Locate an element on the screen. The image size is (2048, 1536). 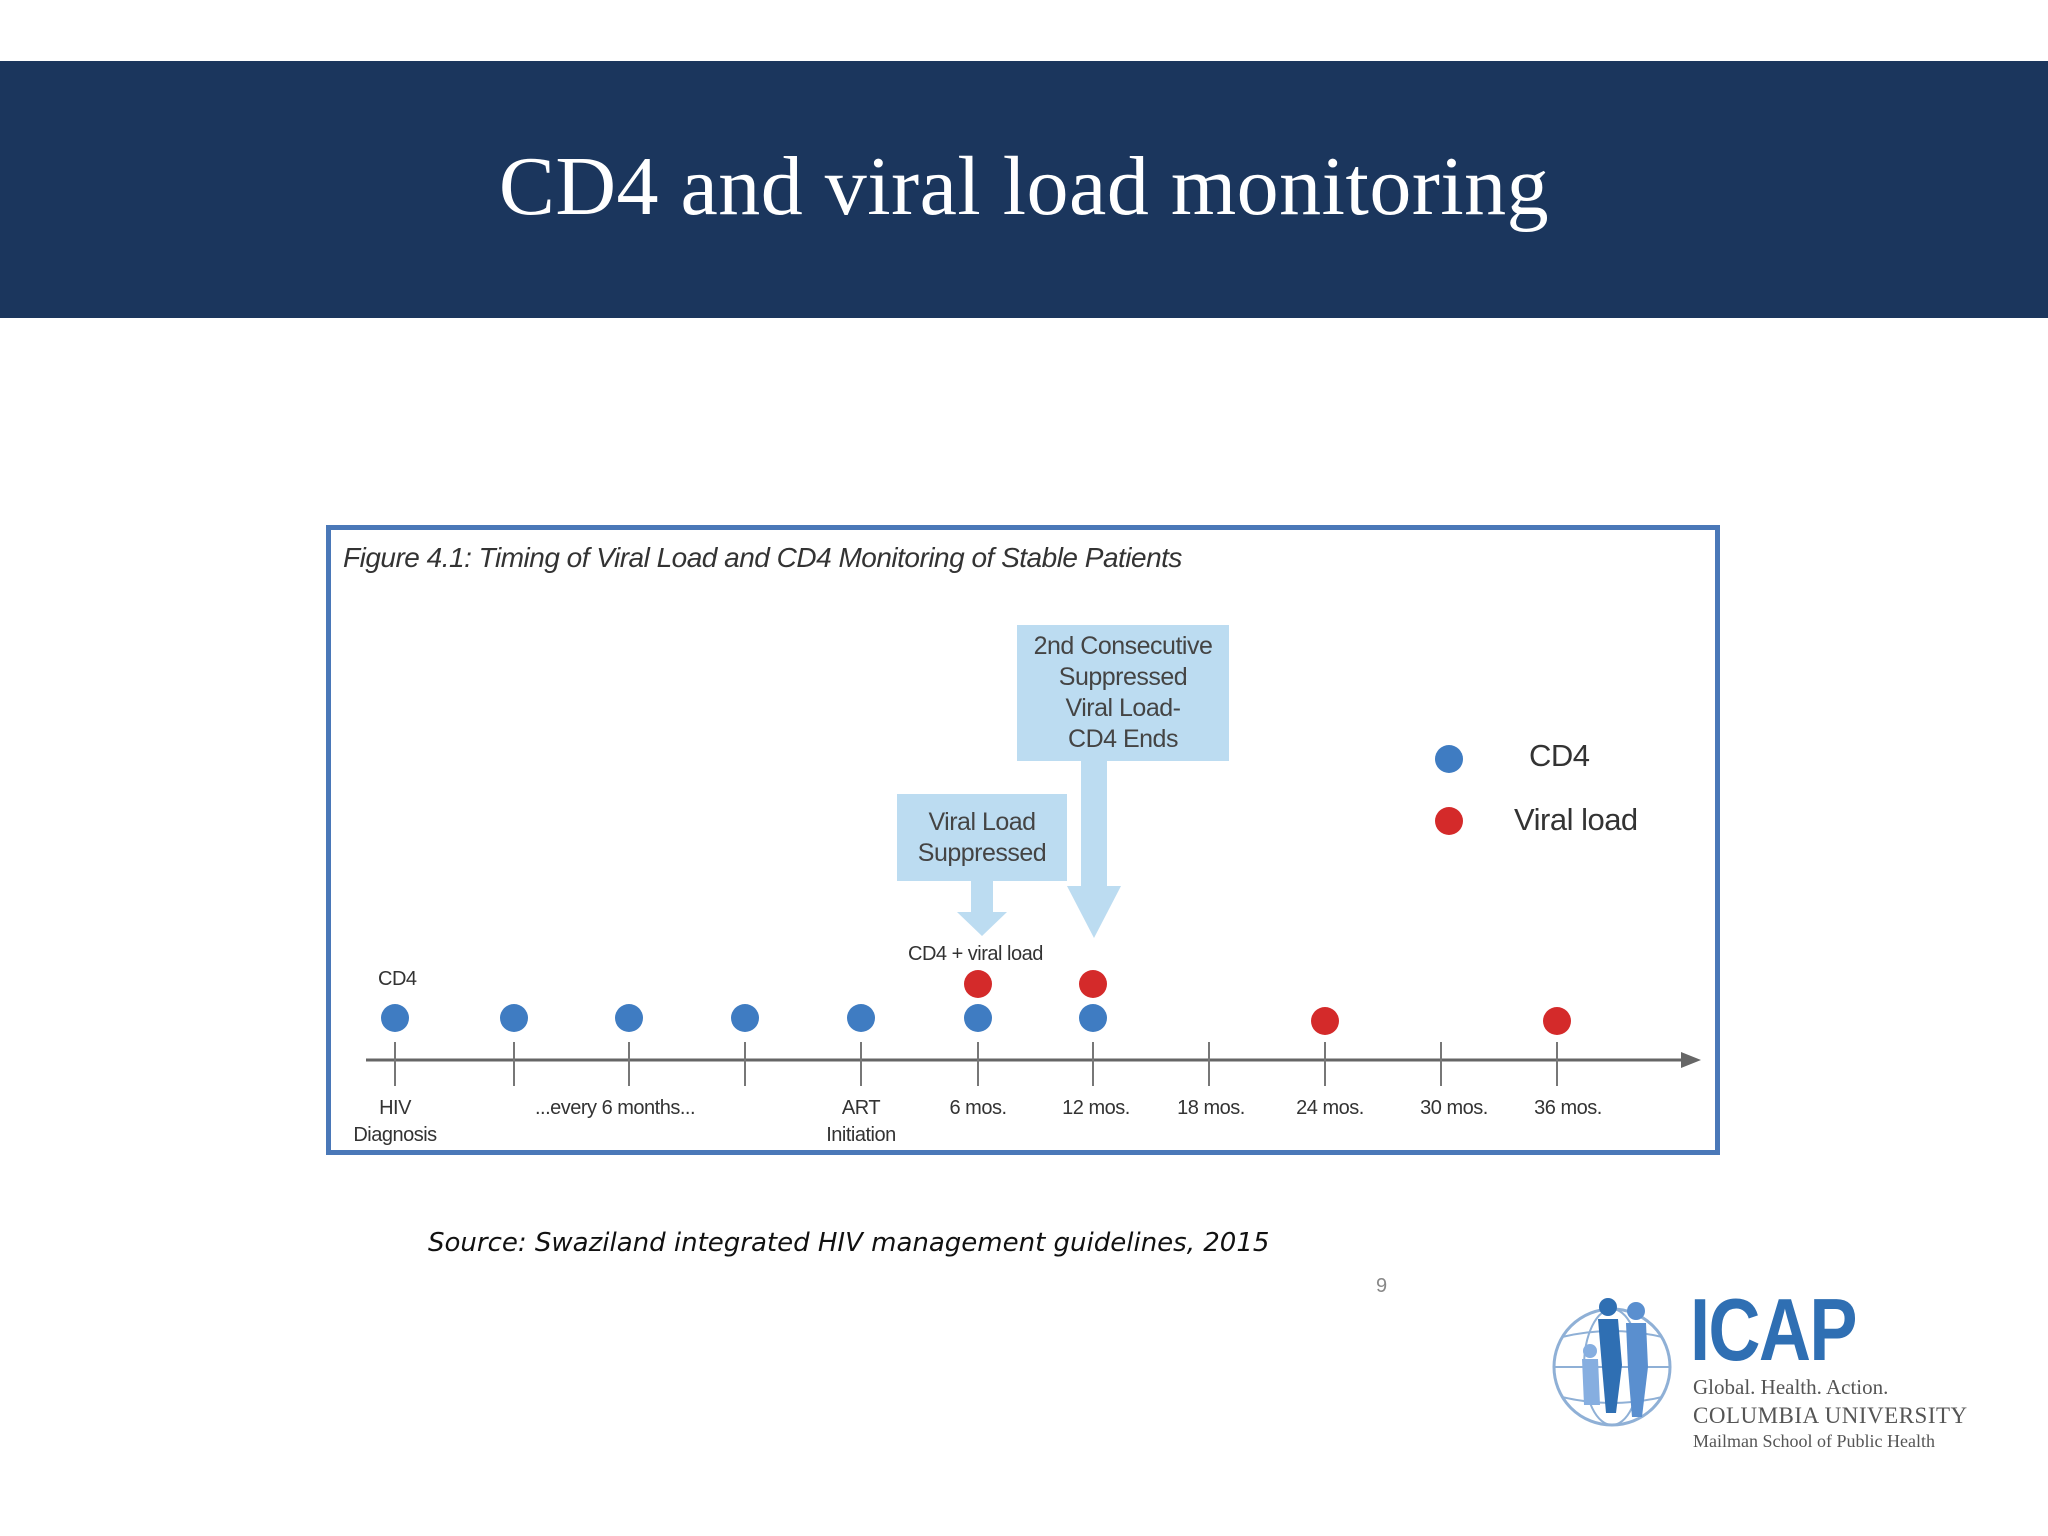
tick-label-36-mos: 36 mos. is located at coordinates (1568, 1108).